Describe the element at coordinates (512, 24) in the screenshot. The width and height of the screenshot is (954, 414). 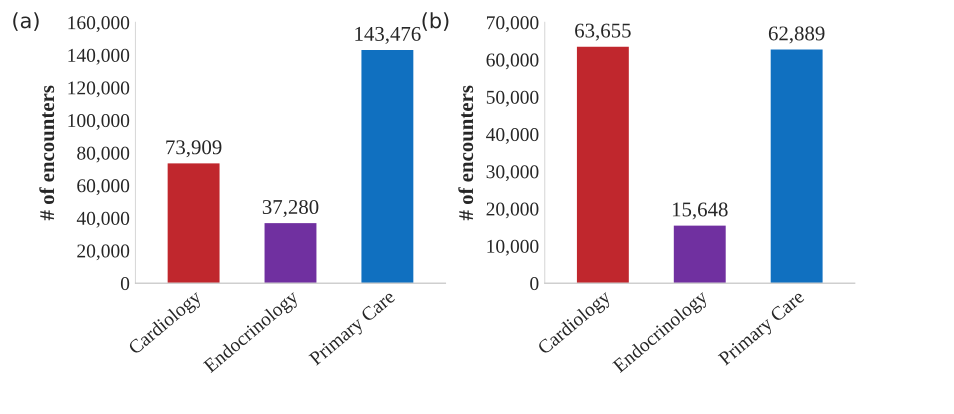
I see `y-tick-label: 70,000` at that location.